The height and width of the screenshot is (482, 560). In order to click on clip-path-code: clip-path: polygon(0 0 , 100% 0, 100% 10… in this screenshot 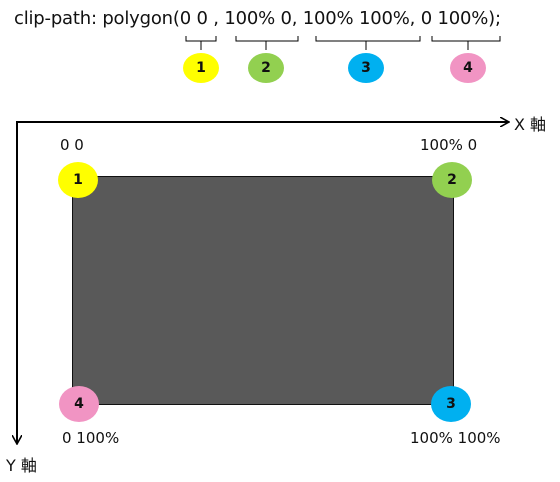, I will do `click(257, 18)`.